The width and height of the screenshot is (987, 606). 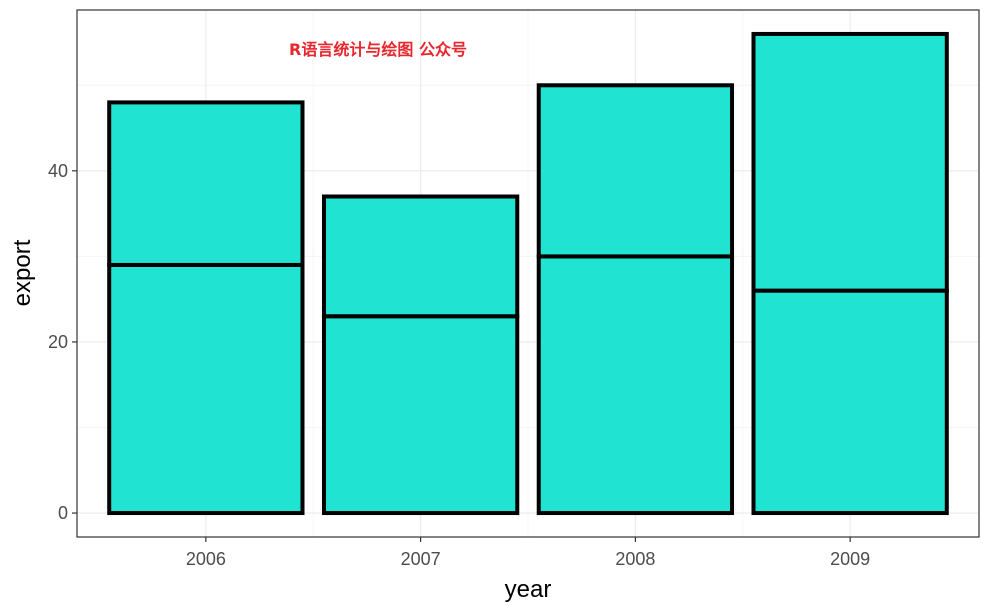 What do you see at coordinates (850, 559) in the screenshot?
I see `x-tick-label: 2009` at bounding box center [850, 559].